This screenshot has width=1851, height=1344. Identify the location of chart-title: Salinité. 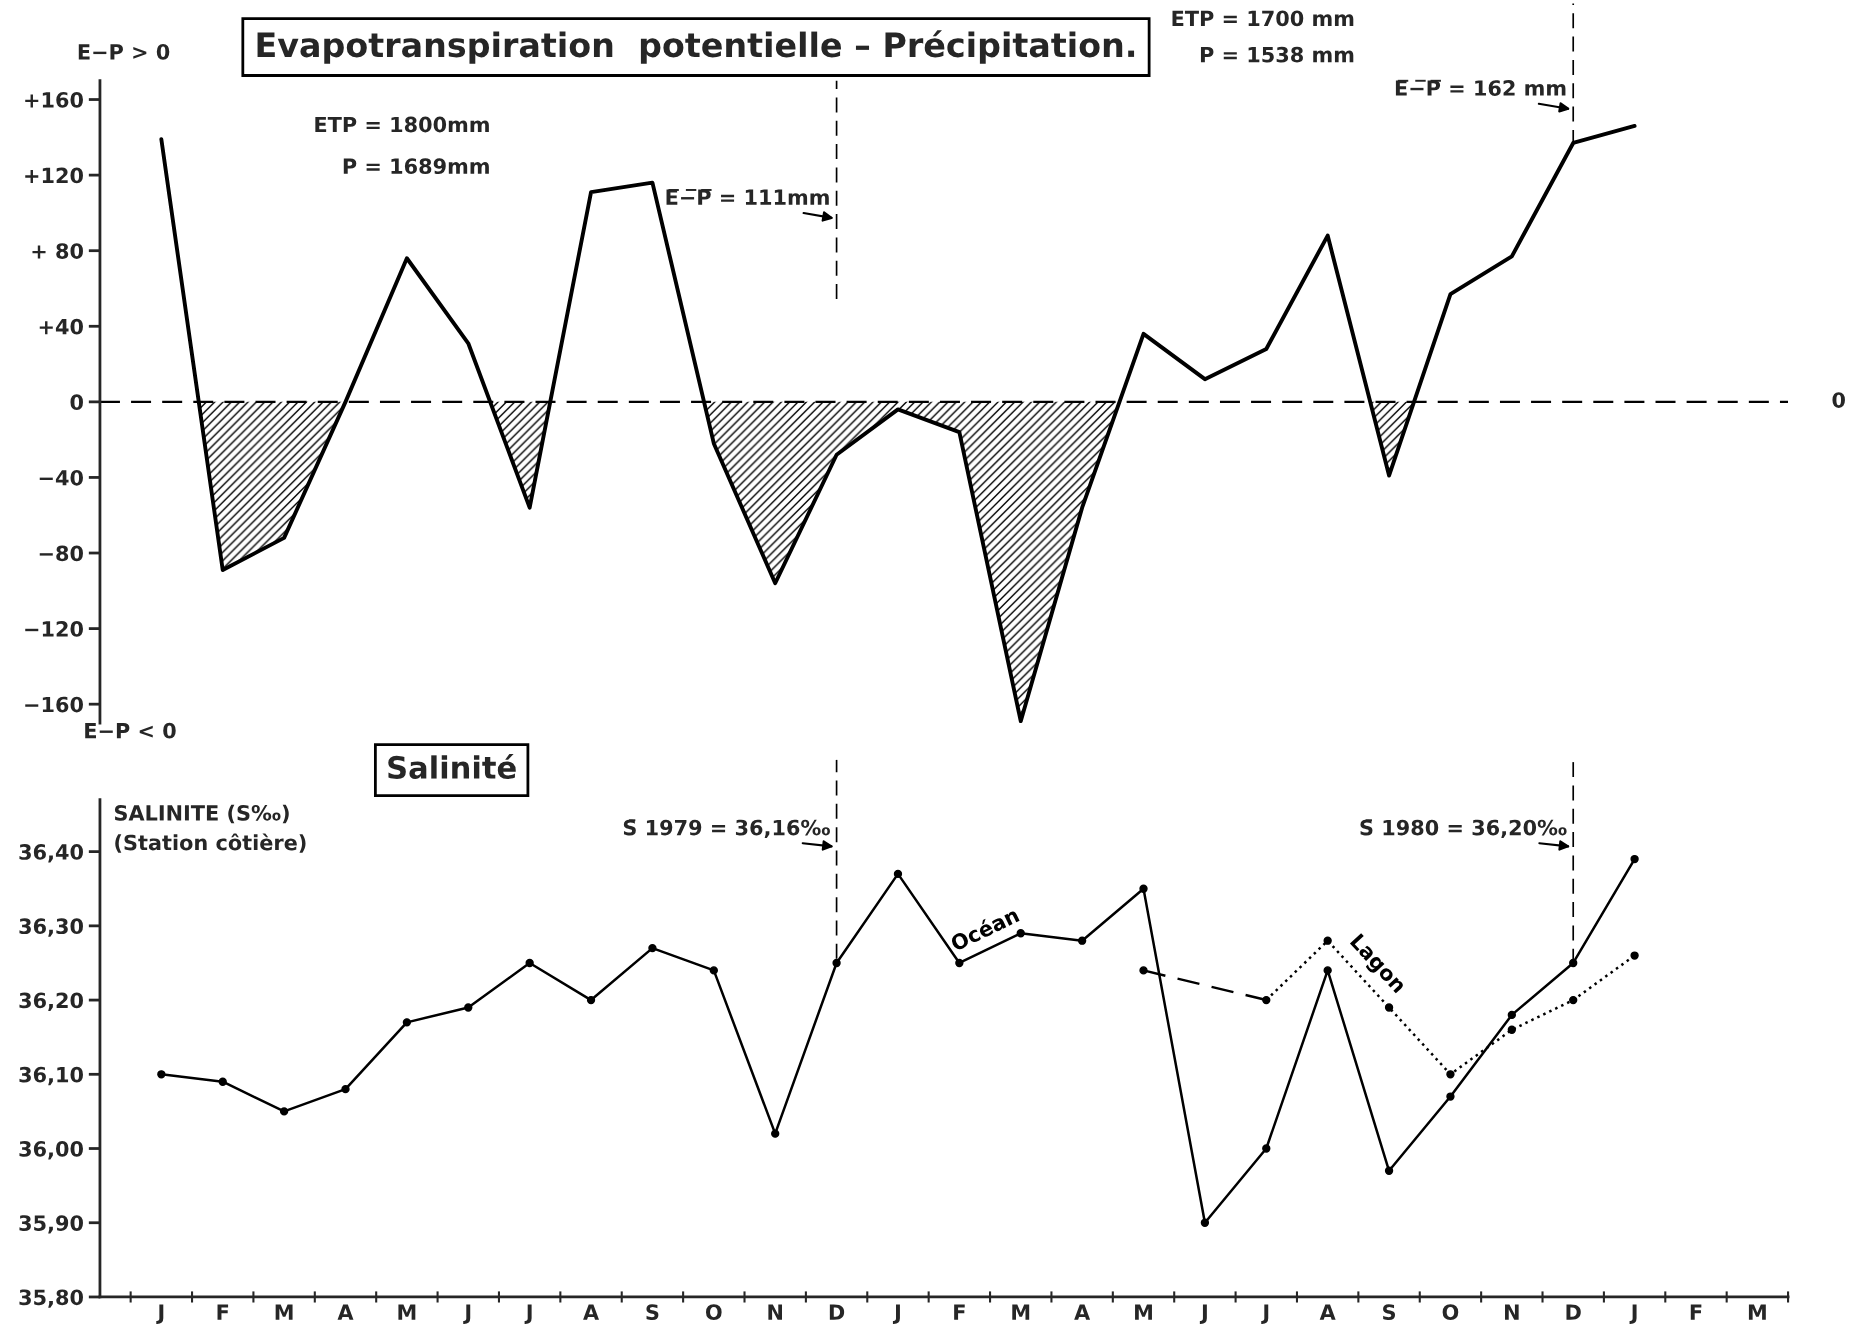
(452, 766).